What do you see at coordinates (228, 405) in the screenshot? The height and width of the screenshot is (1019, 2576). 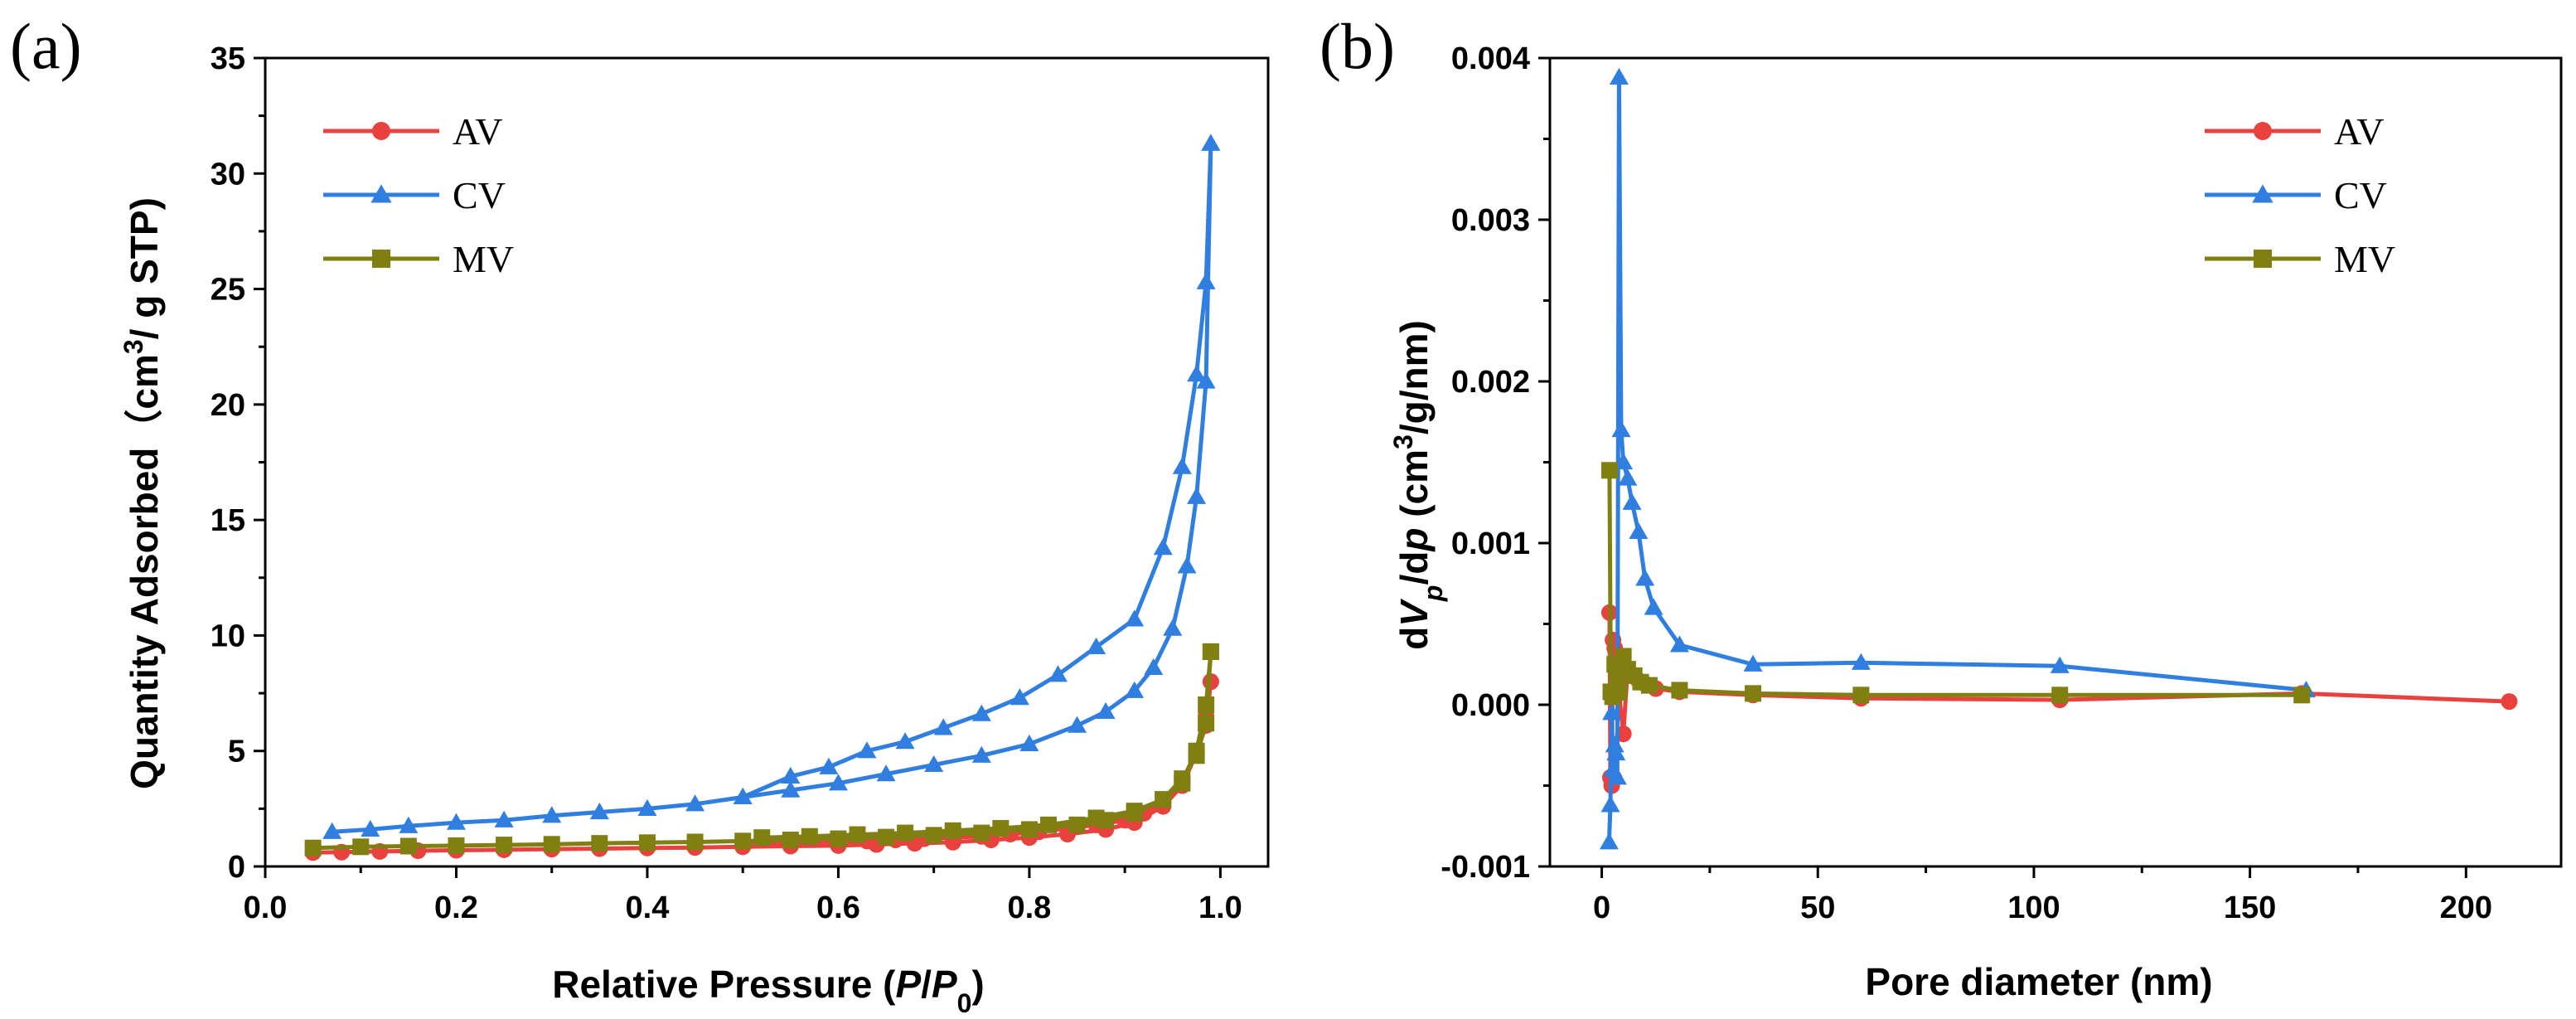 I see `chart-0-ytick-label-4: 20` at bounding box center [228, 405].